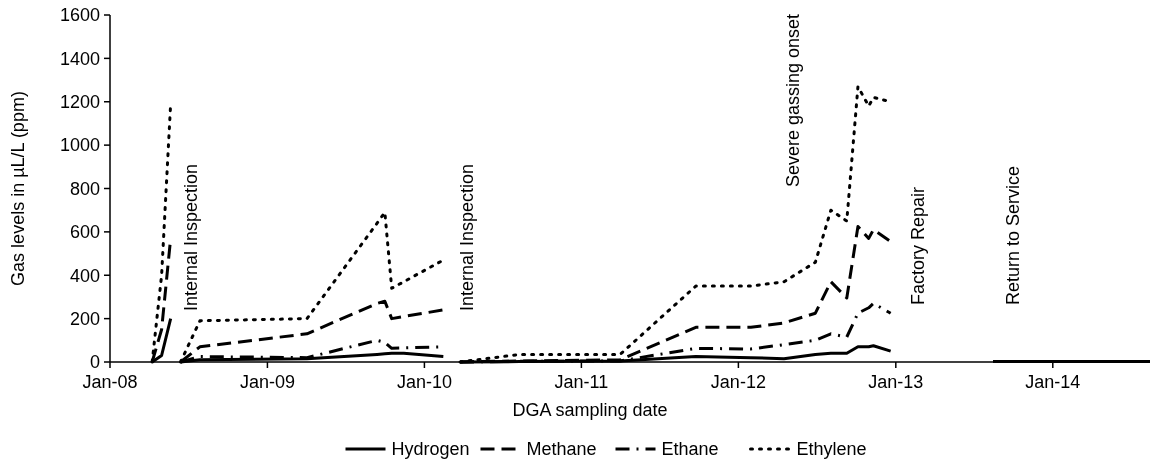 Image resolution: width=1151 pixels, height=475 pixels. I want to click on y-tick-label: 400, so click(84, 275).